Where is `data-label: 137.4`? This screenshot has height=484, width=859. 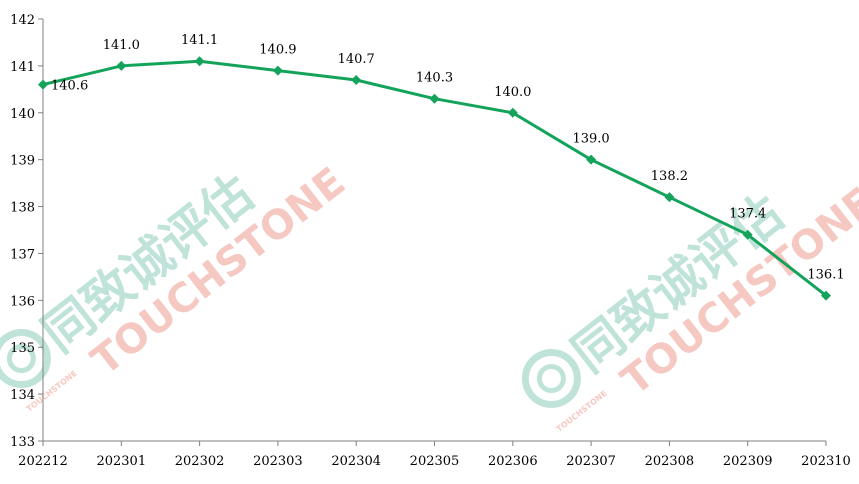
data-label: 137.4 is located at coordinates (747, 214).